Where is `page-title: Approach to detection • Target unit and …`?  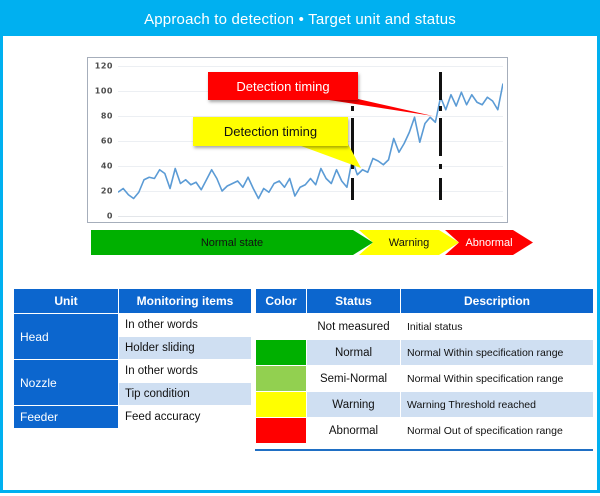
page-title: Approach to detection • Target unit and … is located at coordinates (300, 19).